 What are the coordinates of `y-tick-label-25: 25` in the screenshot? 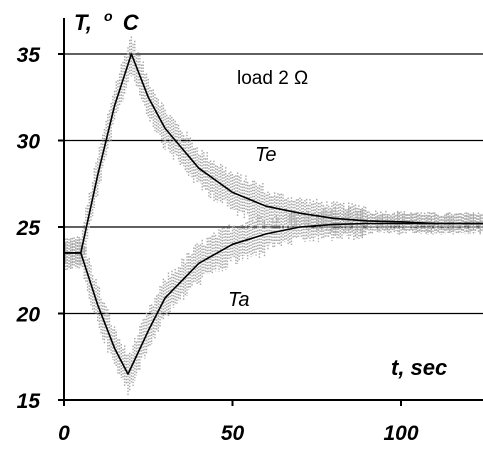 It's located at (28, 228).